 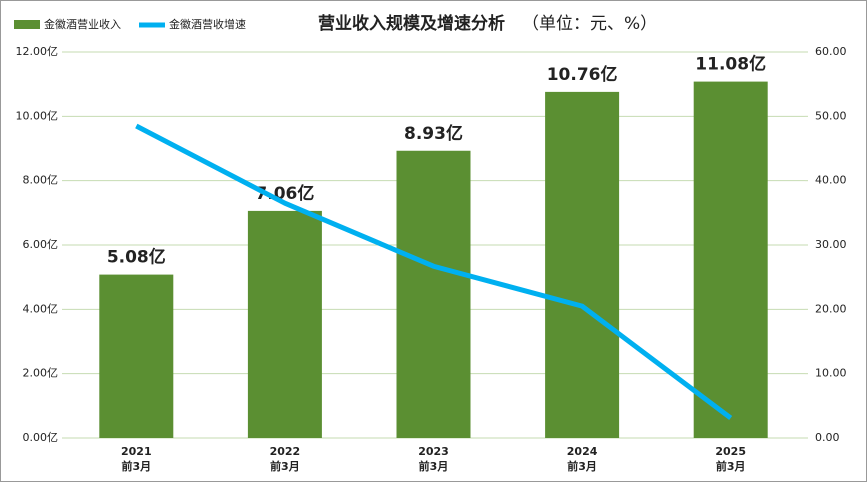 What do you see at coordinates (41, 180) in the screenshot?
I see `y-tick-label: 8.00亿` at bounding box center [41, 180].